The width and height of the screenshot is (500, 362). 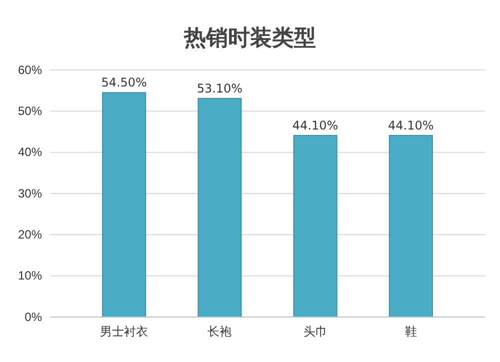 I want to click on x-tick-label: 头巾, so click(x=315, y=331).